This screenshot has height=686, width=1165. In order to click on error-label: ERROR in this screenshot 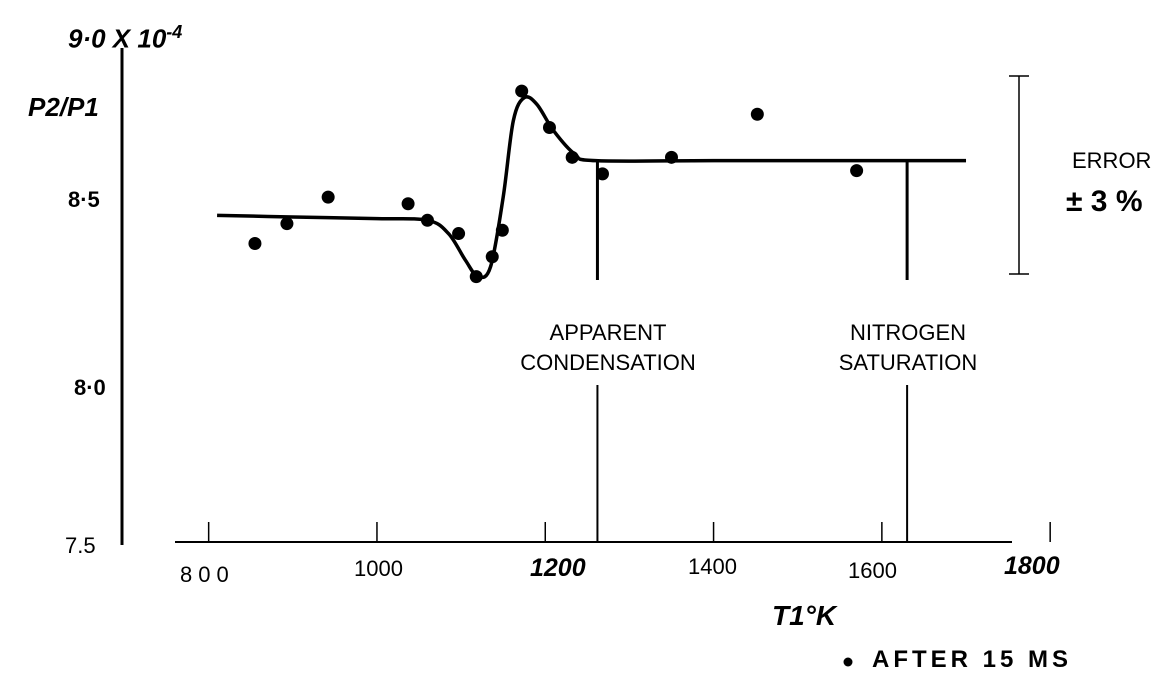, I will do `click(1112, 160)`.